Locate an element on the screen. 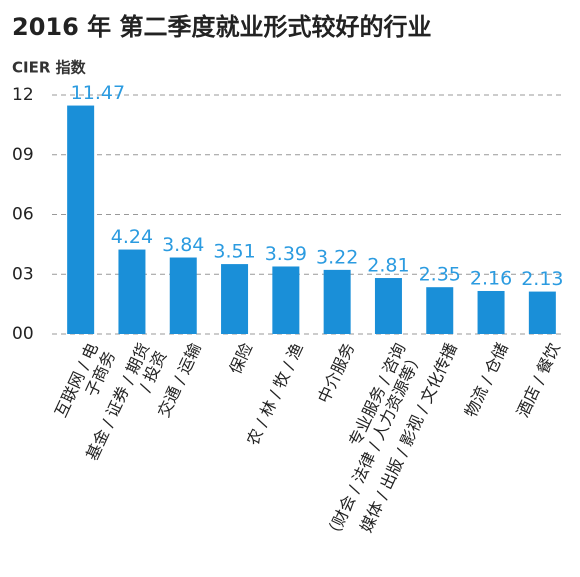 This screenshot has height=577, width=580. y-tick-label: 03 is located at coordinates (23, 274).